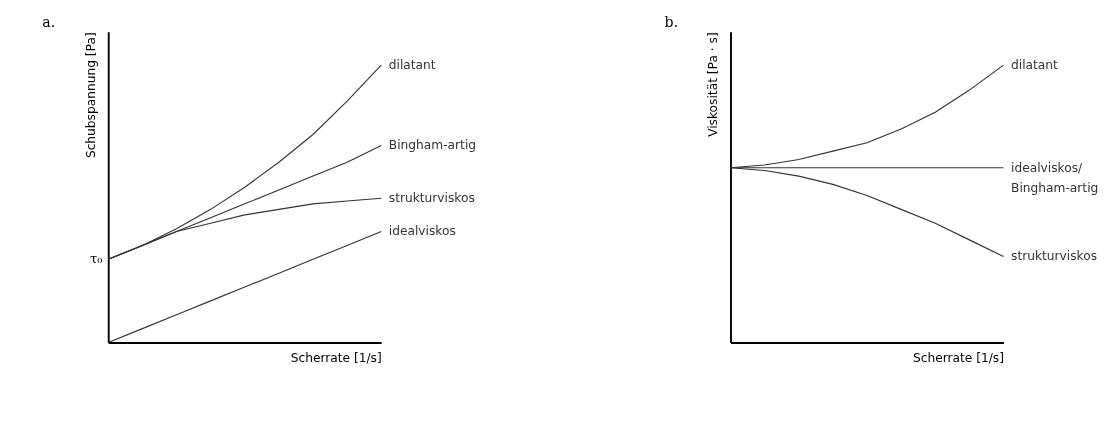 This screenshot has width=1108, height=423. I want to click on text: τ₀, so click(96, 259).